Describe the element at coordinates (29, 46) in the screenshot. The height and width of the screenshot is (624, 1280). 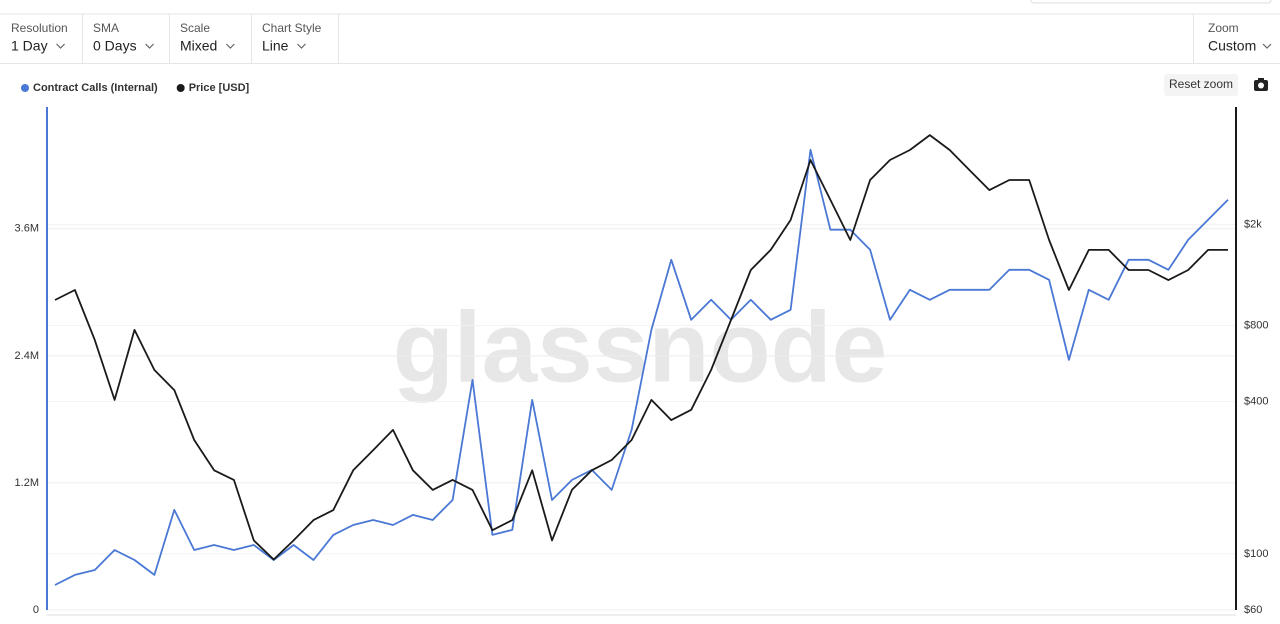
I see `control-value: 1 Day` at that location.